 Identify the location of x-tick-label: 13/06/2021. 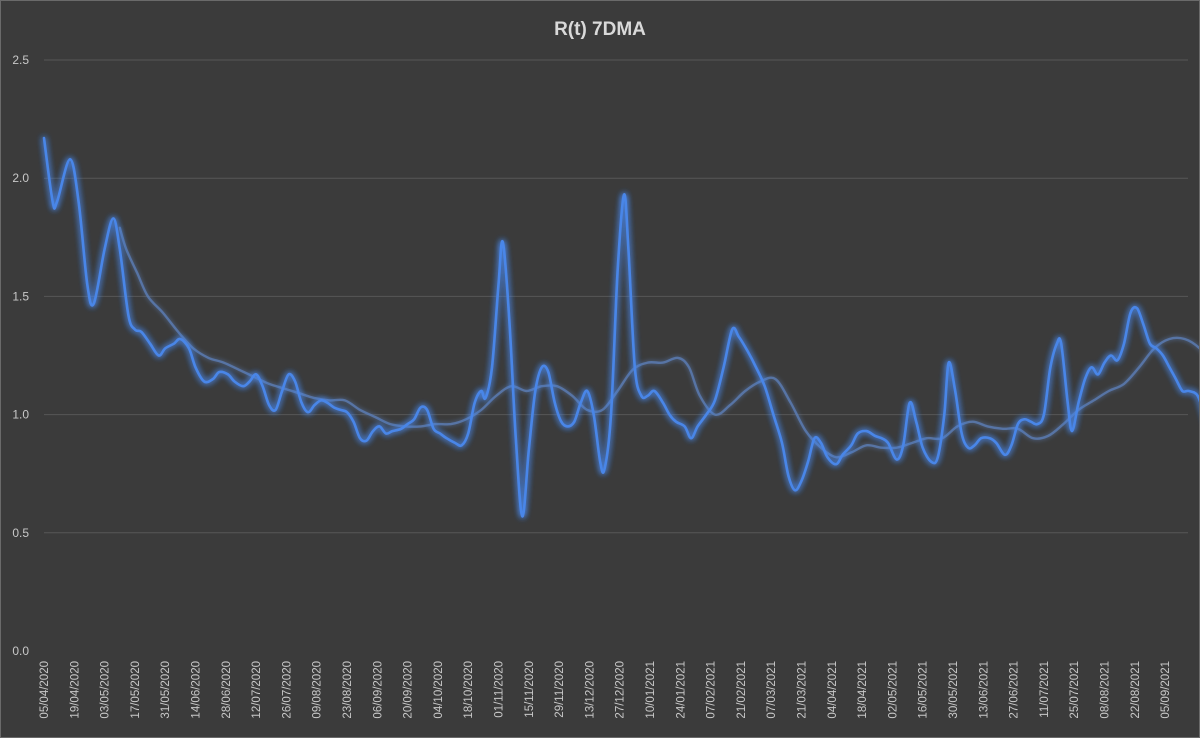
(984, 690).